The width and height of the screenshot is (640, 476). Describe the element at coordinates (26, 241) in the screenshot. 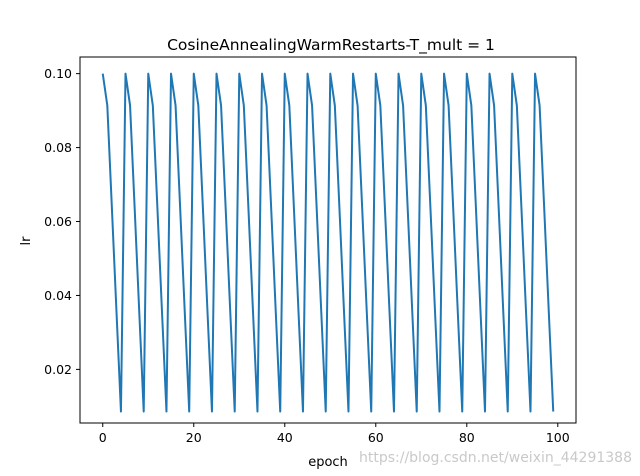

I see `y-axis-label: lr` at that location.